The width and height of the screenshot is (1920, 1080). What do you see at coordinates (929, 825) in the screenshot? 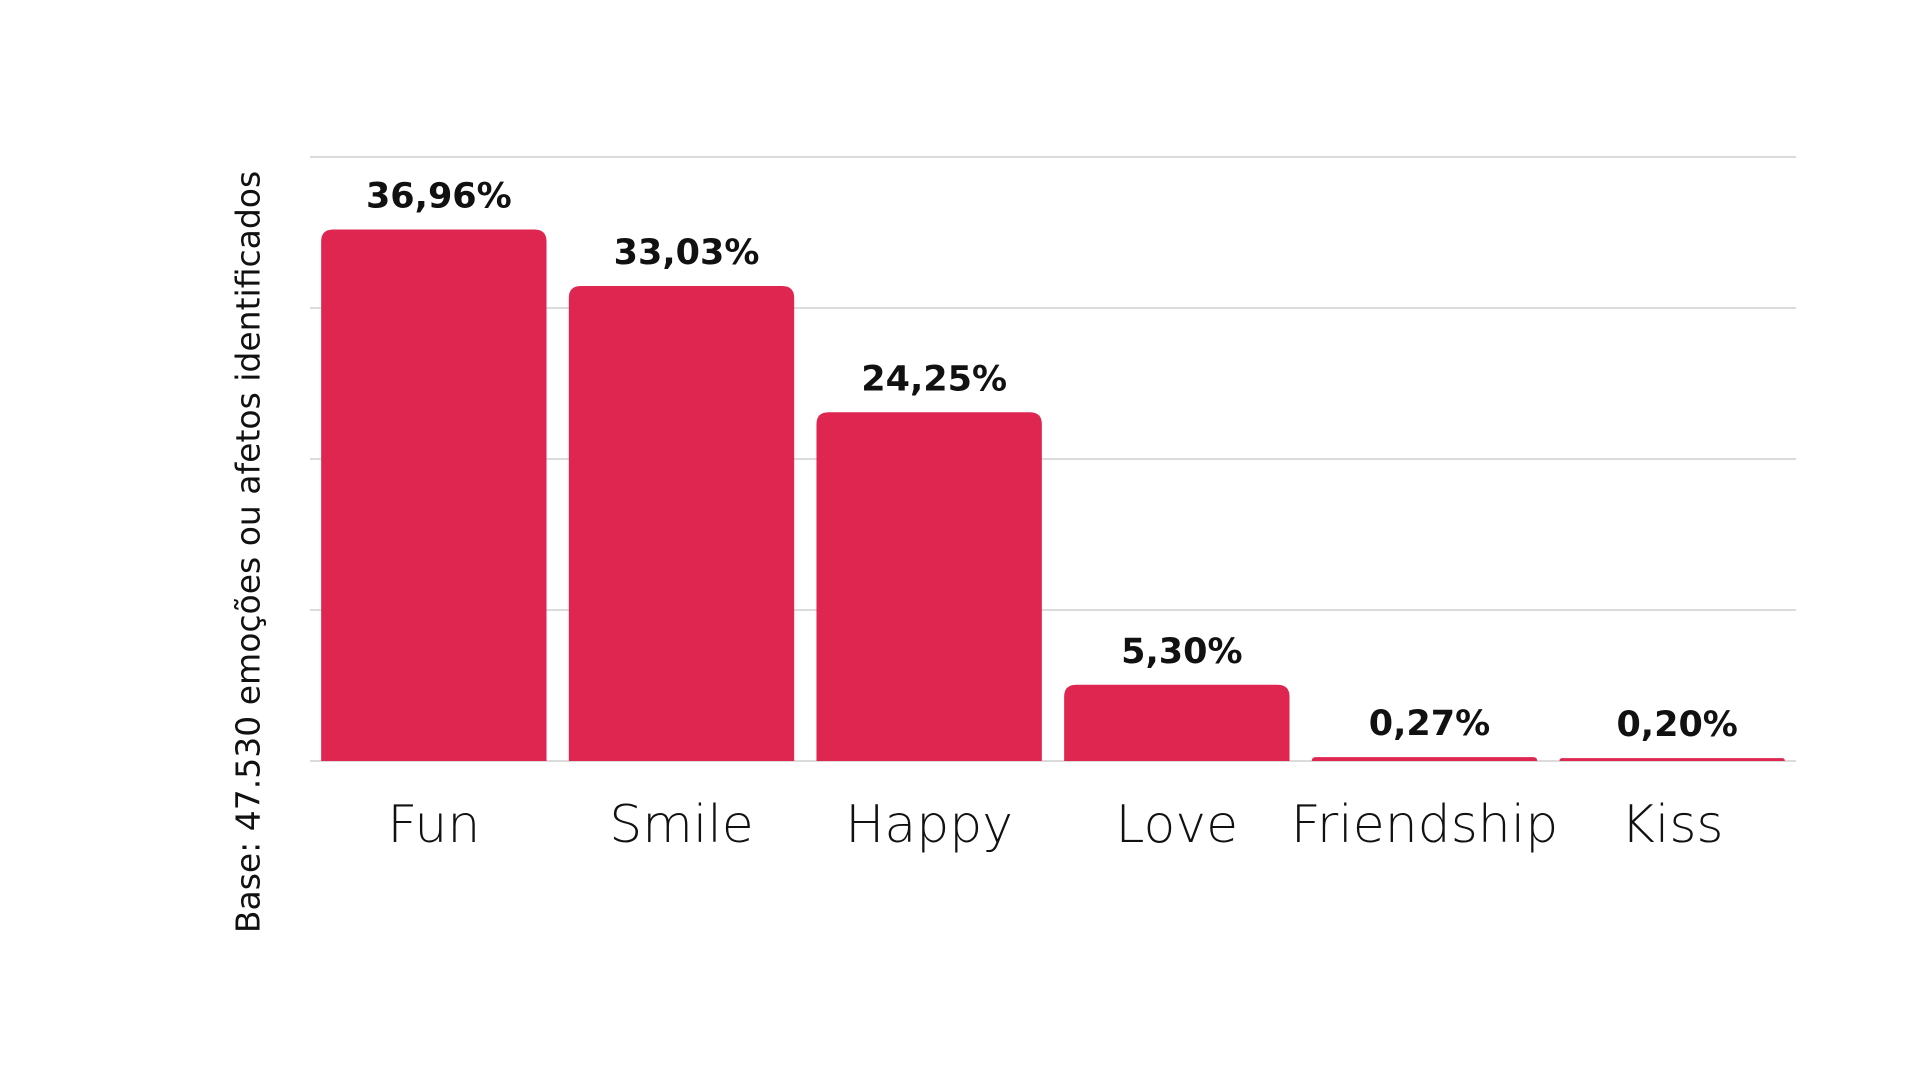
I see `x-tick-label: Happy` at bounding box center [929, 825].